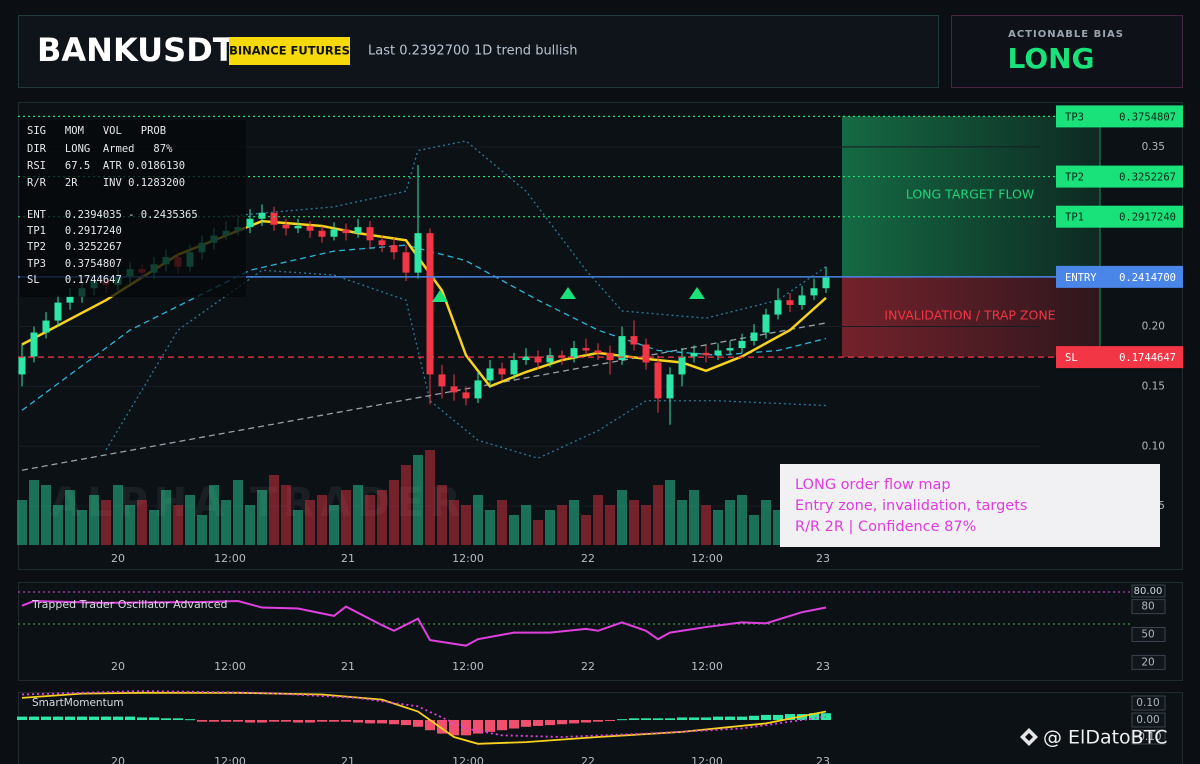 This screenshot has height=764, width=1200. Describe the element at coordinates (129, 604) in the screenshot. I see `panel-title: Trapped Trader Oscillator Advanced` at that location.